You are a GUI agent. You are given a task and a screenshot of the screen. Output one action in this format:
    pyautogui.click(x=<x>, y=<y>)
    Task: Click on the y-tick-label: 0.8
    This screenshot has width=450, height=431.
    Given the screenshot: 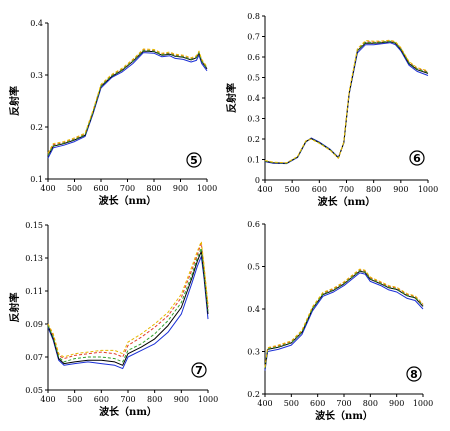 What is the action you would take?
    pyautogui.click(x=253, y=16)
    